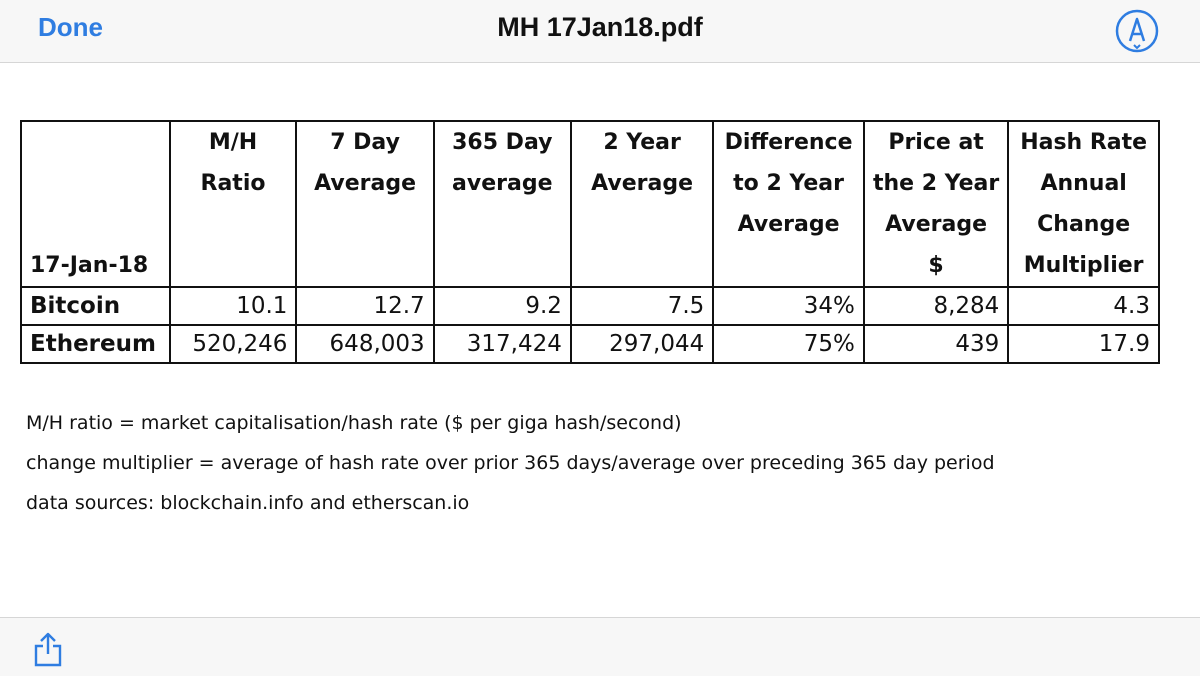 Image resolution: width=1200 pixels, height=676 pixels. I want to click on column-header: Price at the 2 Year Average $, so click(936, 204).